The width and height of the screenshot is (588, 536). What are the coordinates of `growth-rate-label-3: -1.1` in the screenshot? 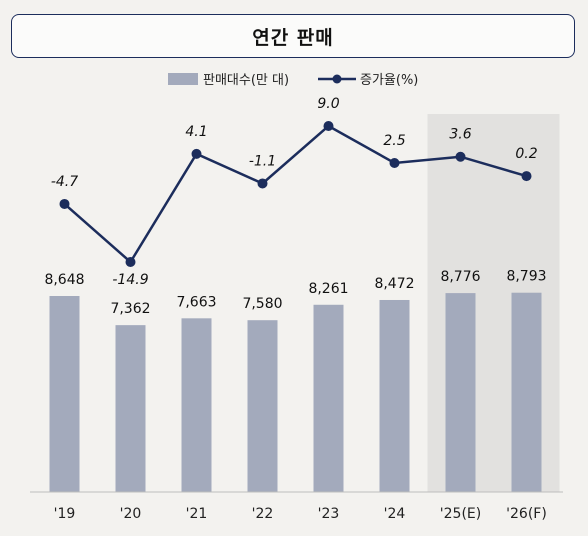 It's located at (262, 161).